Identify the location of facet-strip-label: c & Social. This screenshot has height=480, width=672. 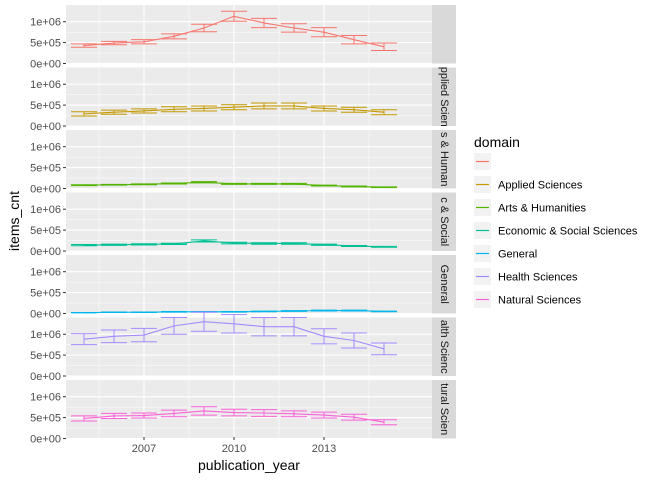
(444, 221).